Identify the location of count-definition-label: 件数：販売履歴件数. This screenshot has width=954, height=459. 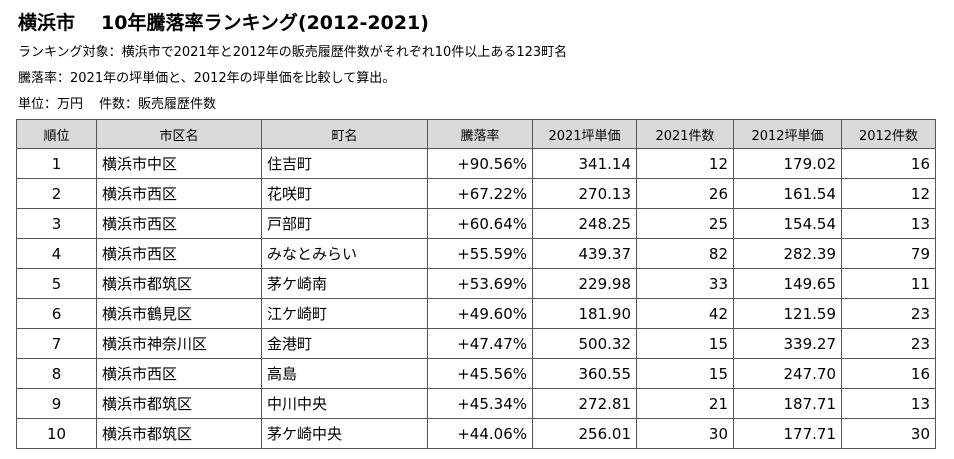
(158, 104).